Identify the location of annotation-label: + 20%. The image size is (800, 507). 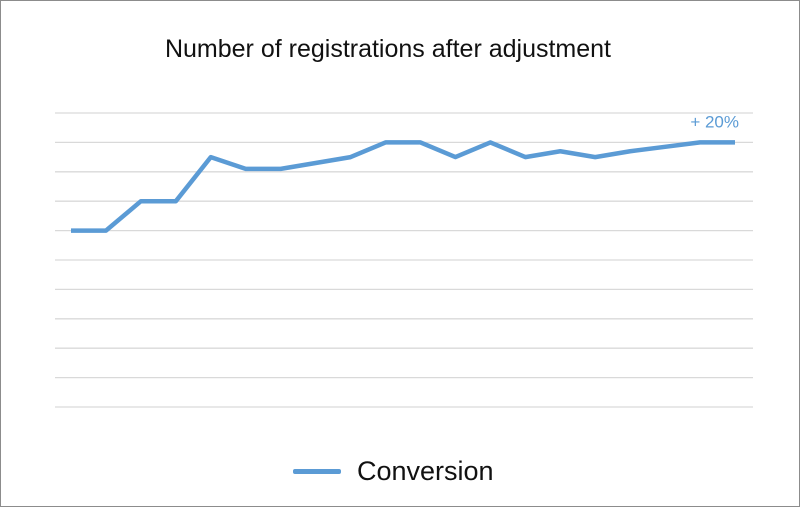
(714, 121).